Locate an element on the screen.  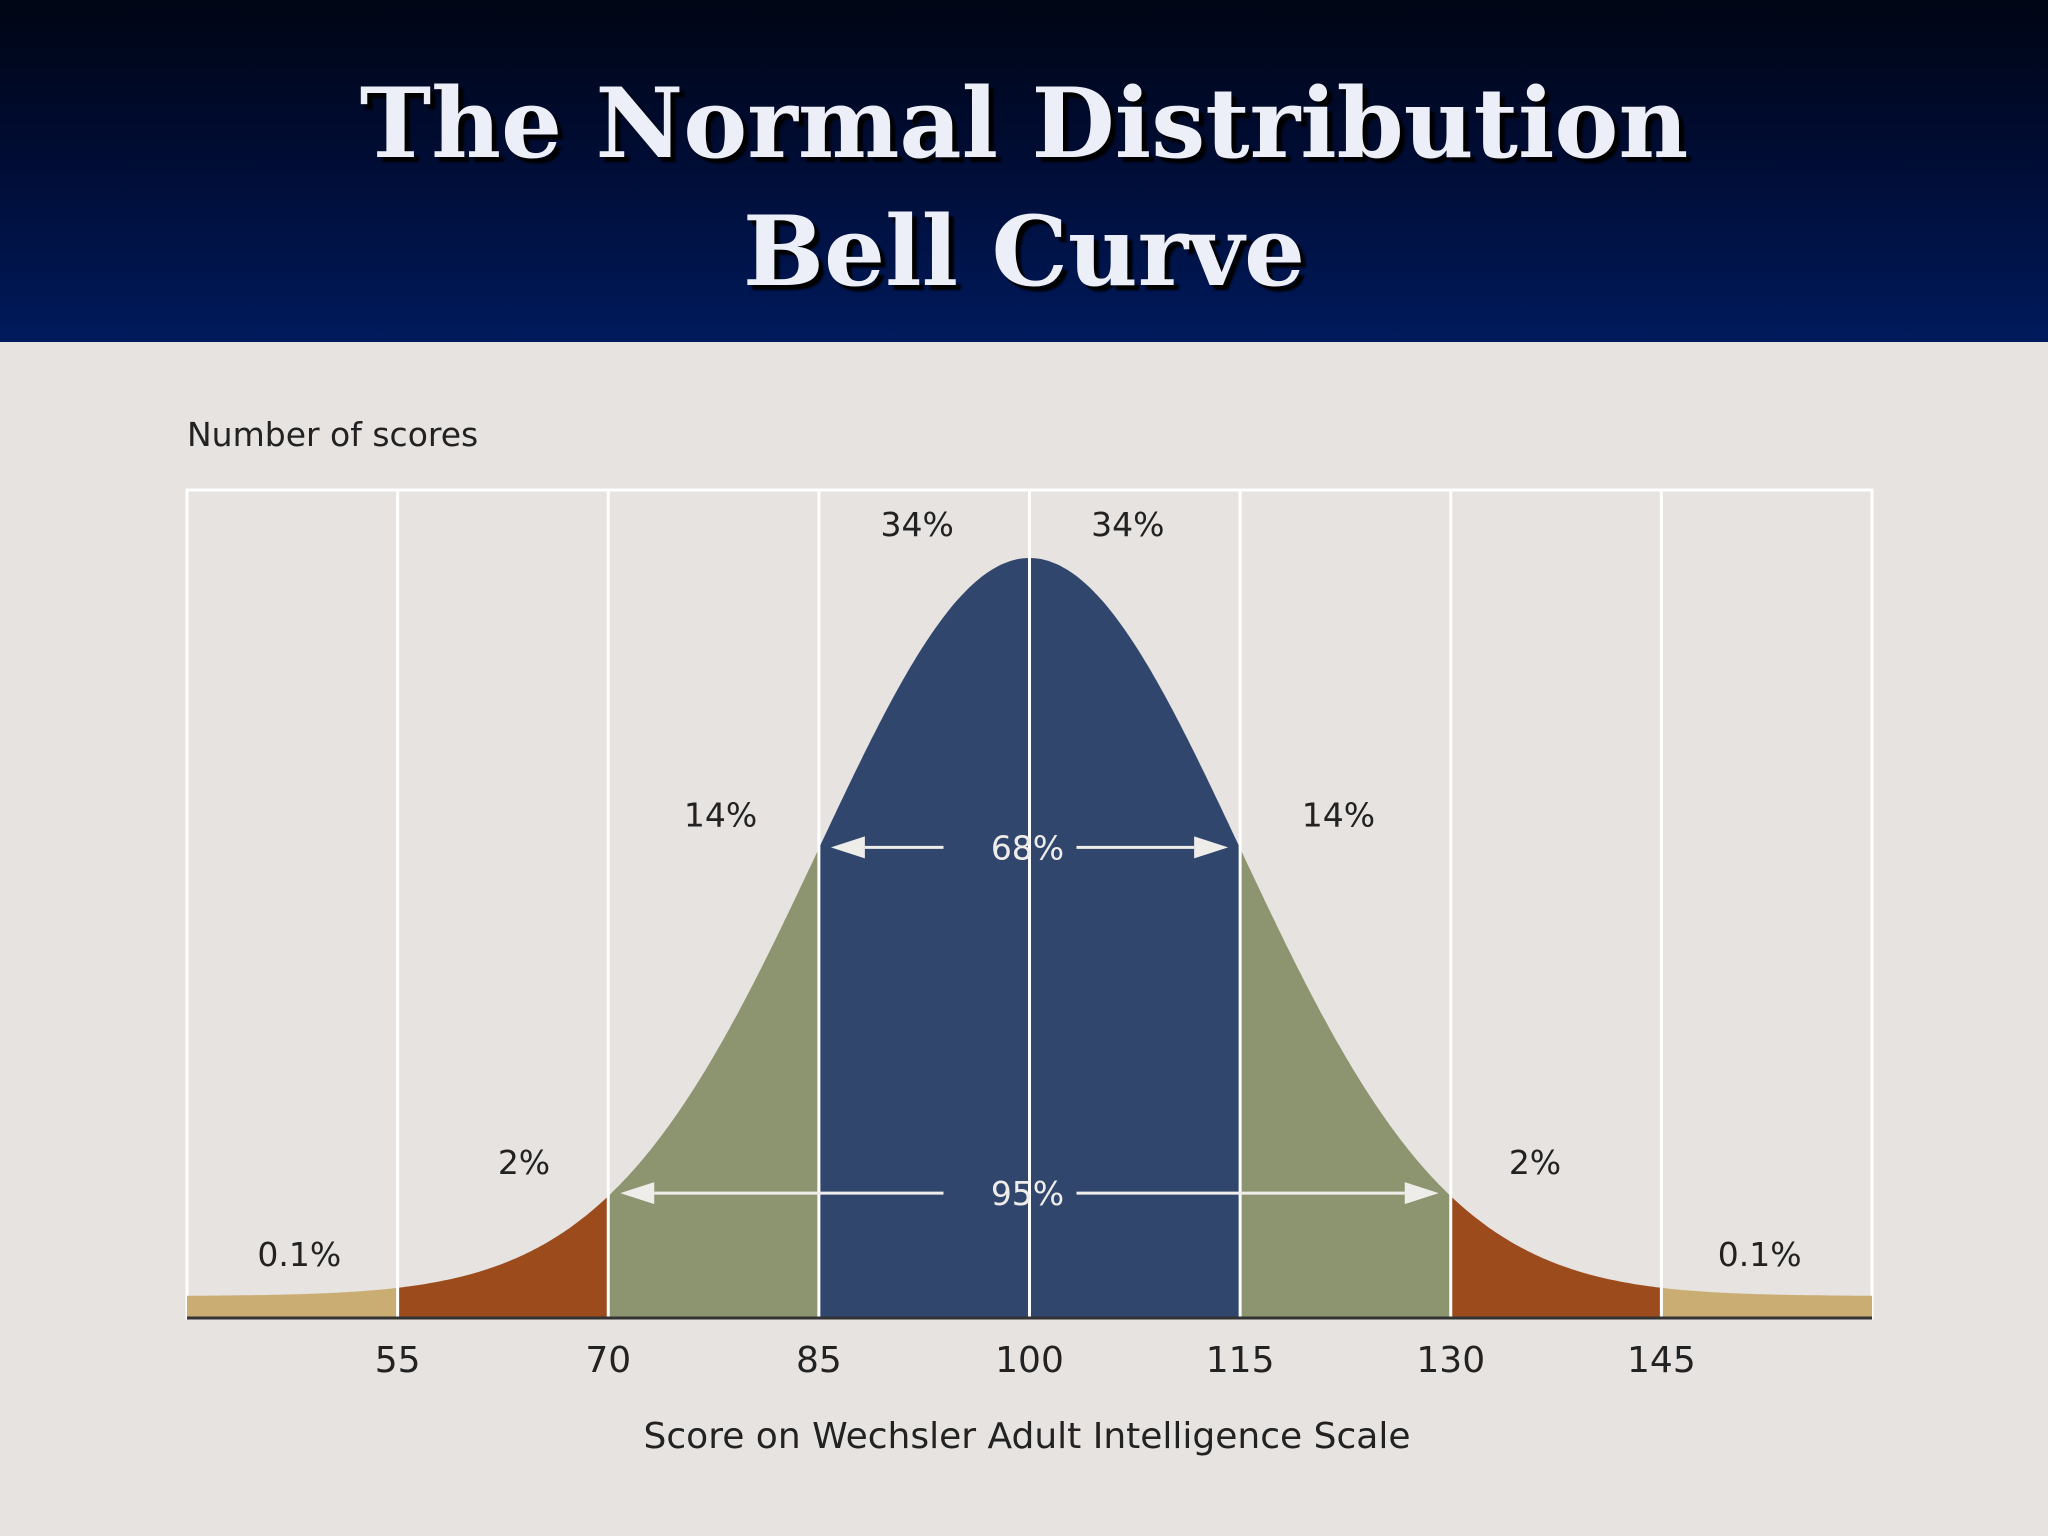
range-label-0: 68% is located at coordinates (1027, 847).